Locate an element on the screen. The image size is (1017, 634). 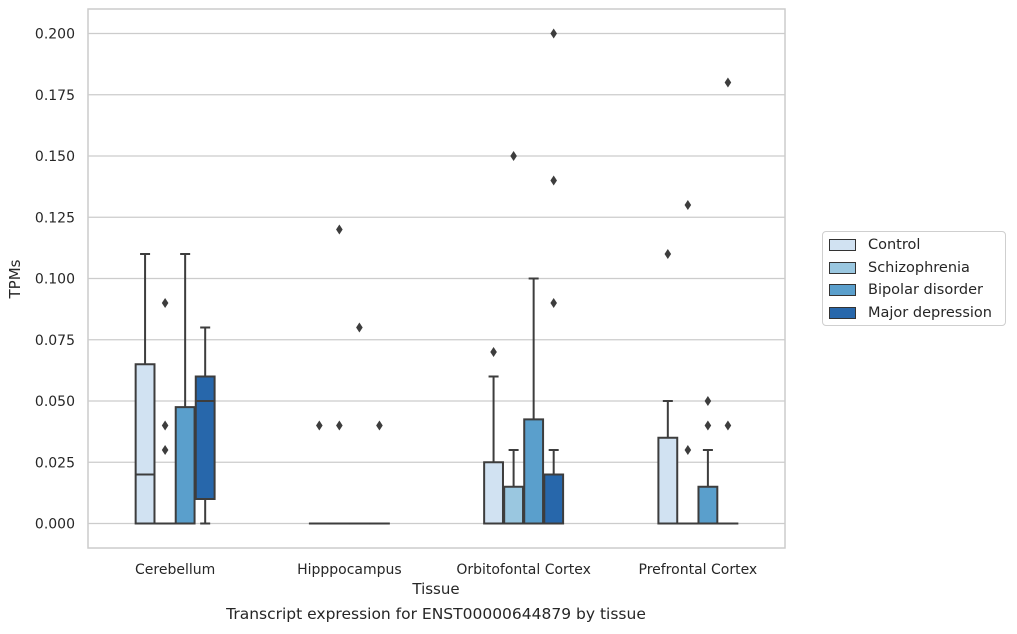
box-control-prefrontal-cortex is located at coordinates (668, 462).